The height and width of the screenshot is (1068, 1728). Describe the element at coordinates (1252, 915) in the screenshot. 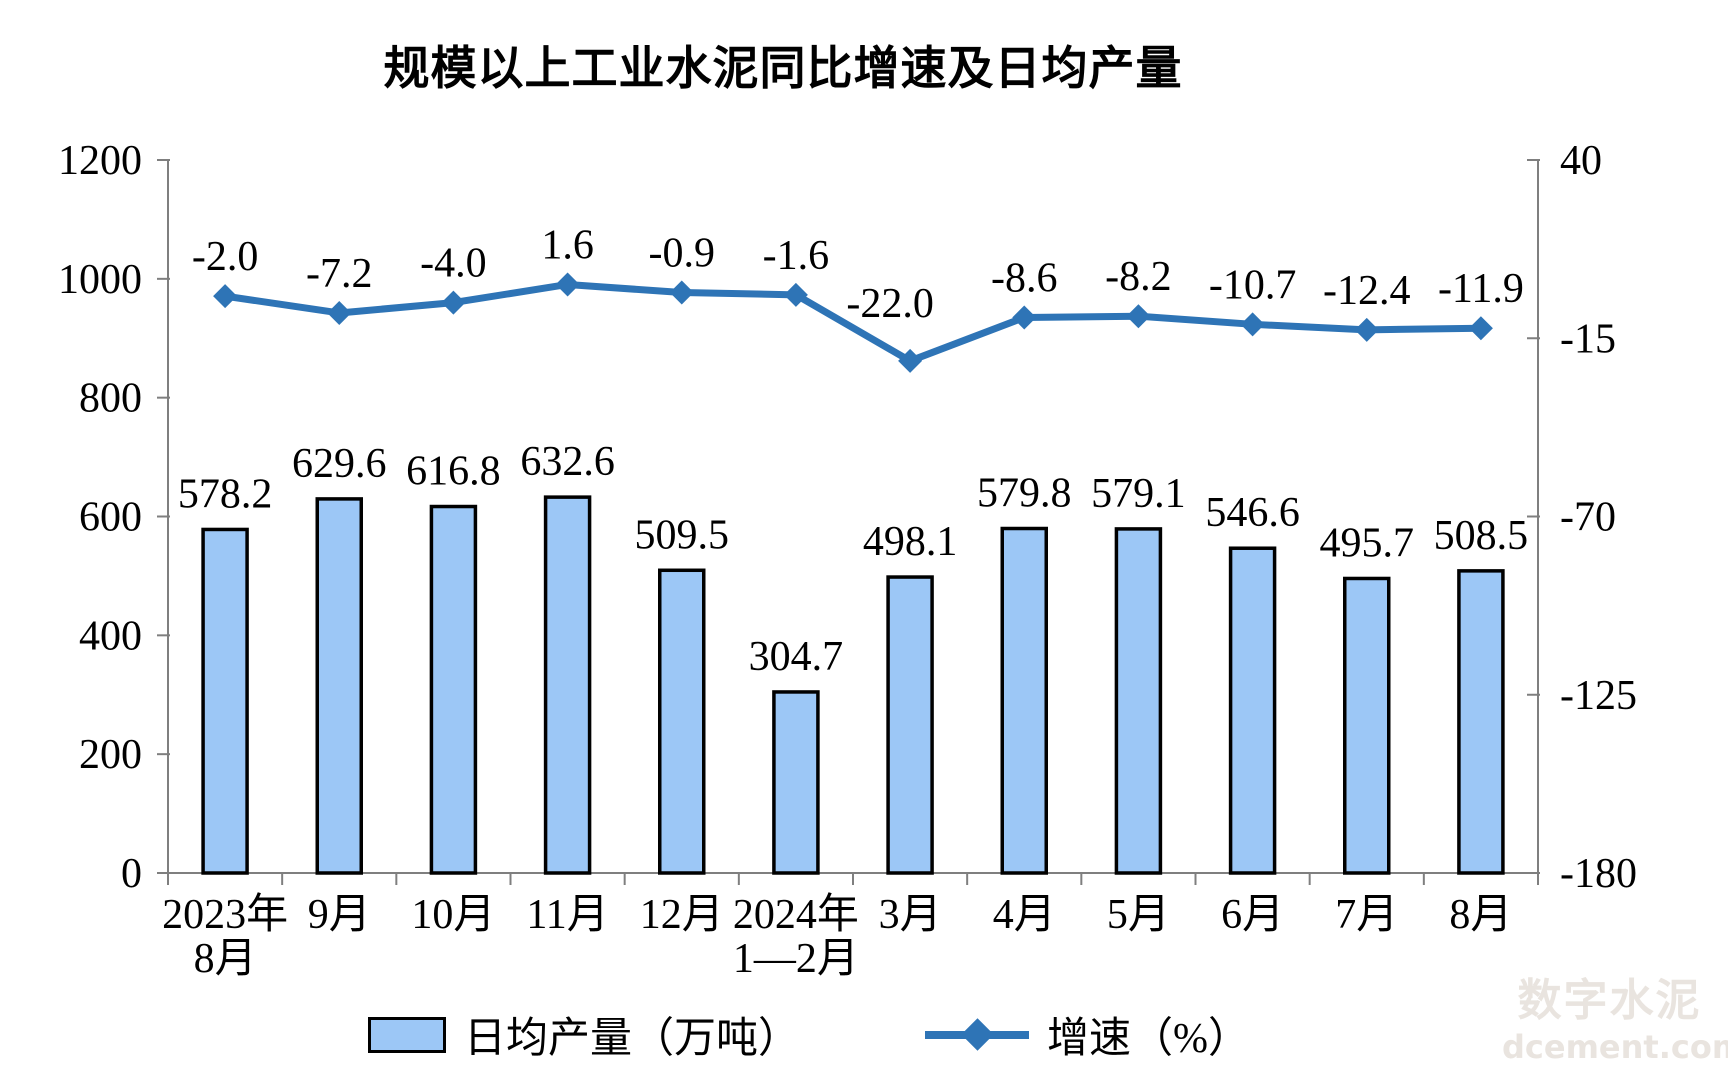

I see `x-axis-label: 6月` at that location.